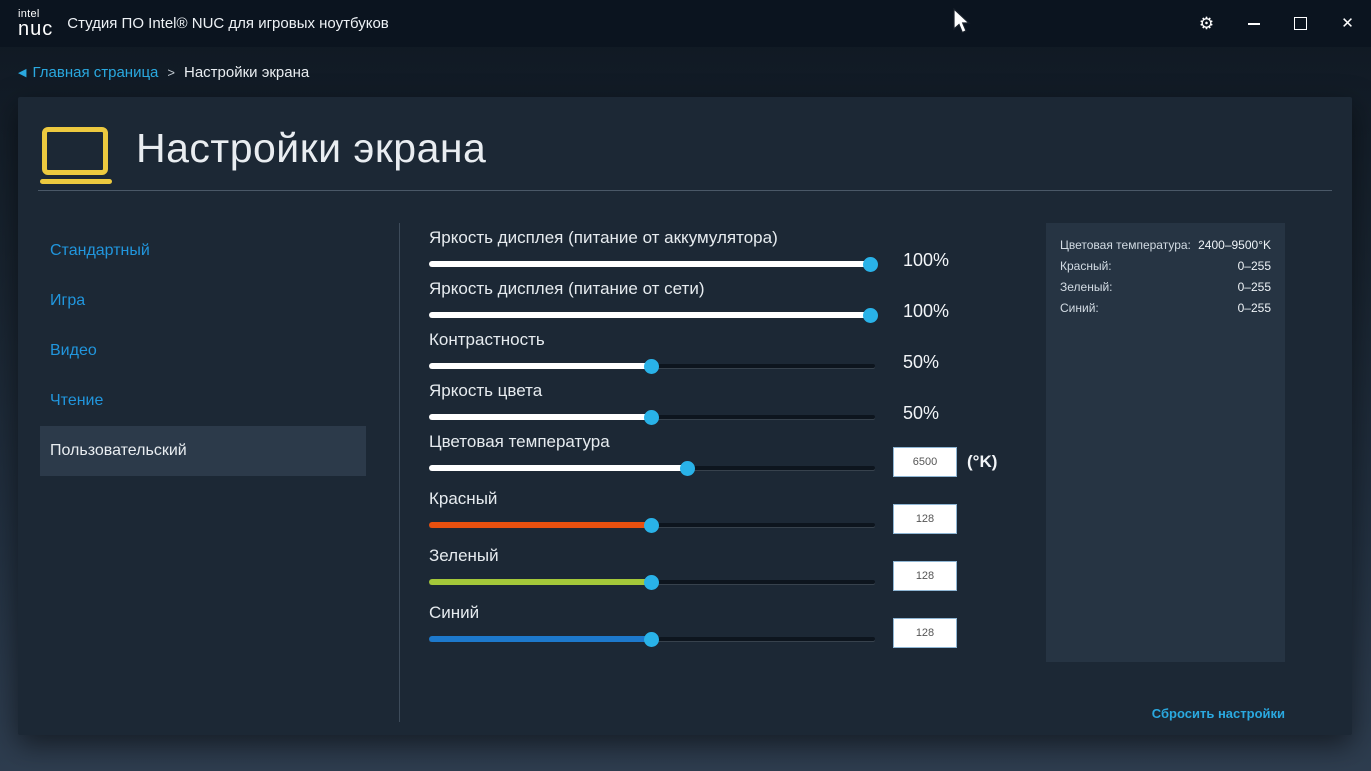 The image size is (1371, 771). What do you see at coordinates (1086, 287) in the screenshot?
I see `info-label: Зеленый:` at bounding box center [1086, 287].